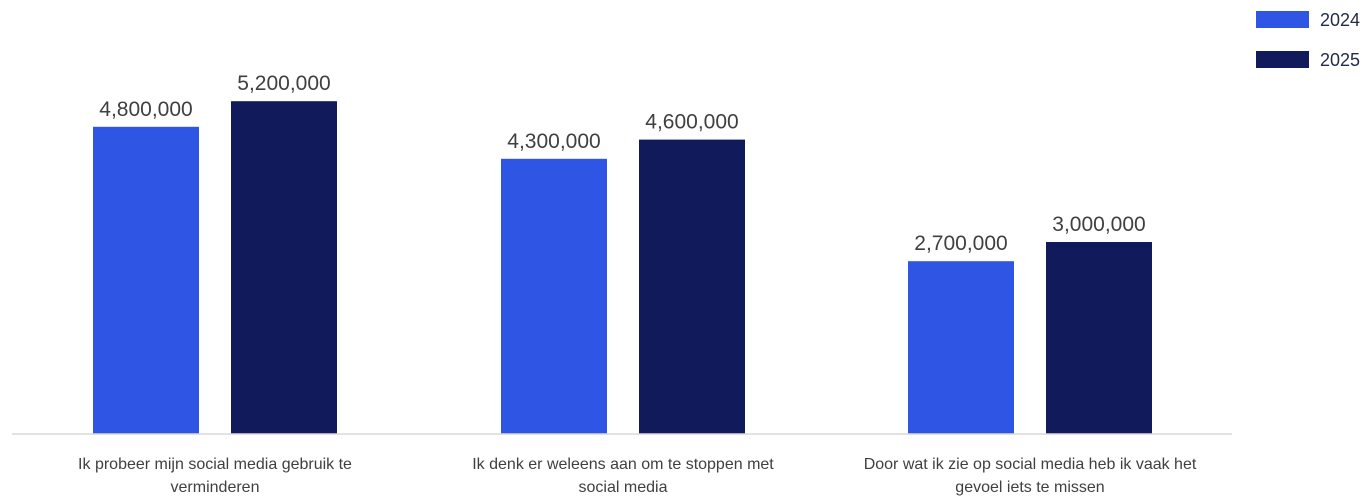  What do you see at coordinates (215, 487) in the screenshot?
I see `category-label-1-line-2: verminderen` at bounding box center [215, 487].